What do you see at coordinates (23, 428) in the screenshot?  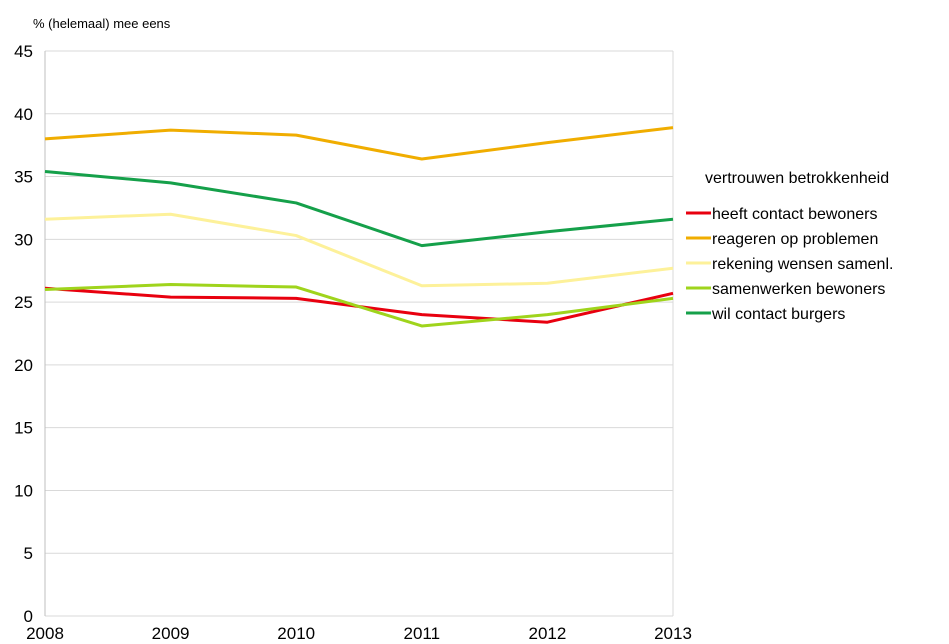 I see `y-tick-label: 15` at bounding box center [23, 428].